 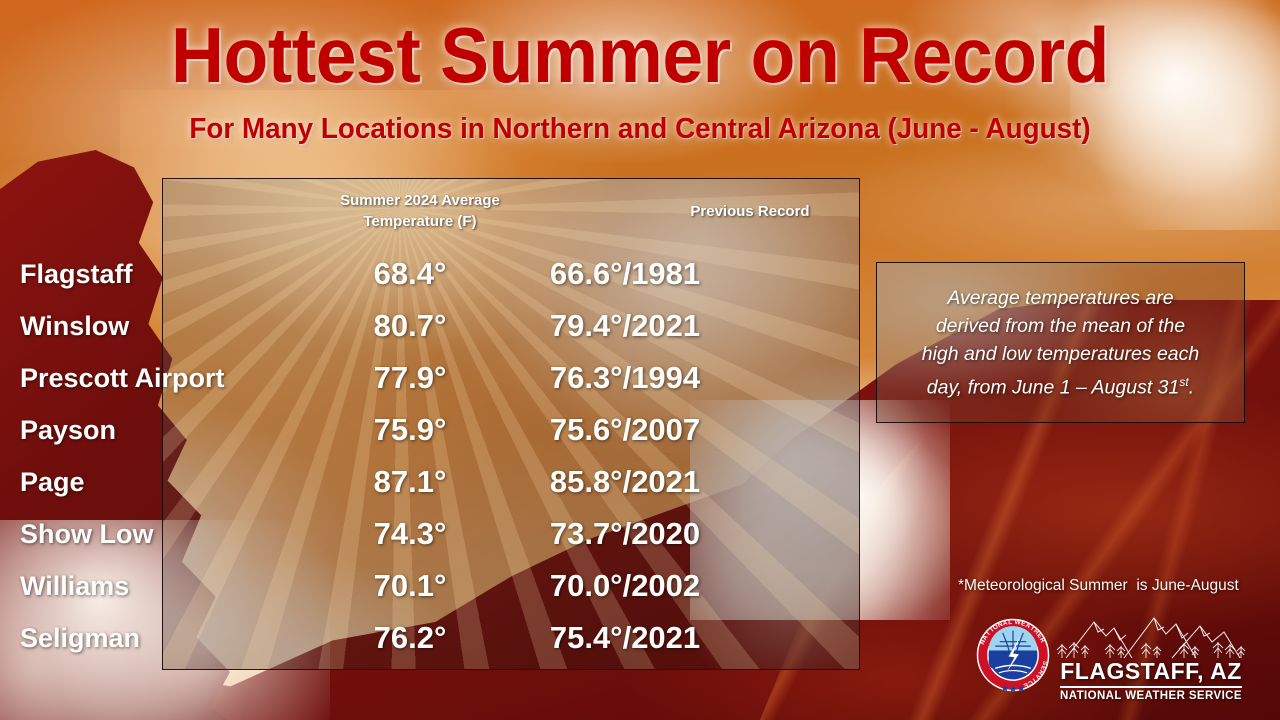 What do you see at coordinates (750, 211) in the screenshot?
I see `column-header-previous-record: Previous Record` at bounding box center [750, 211].